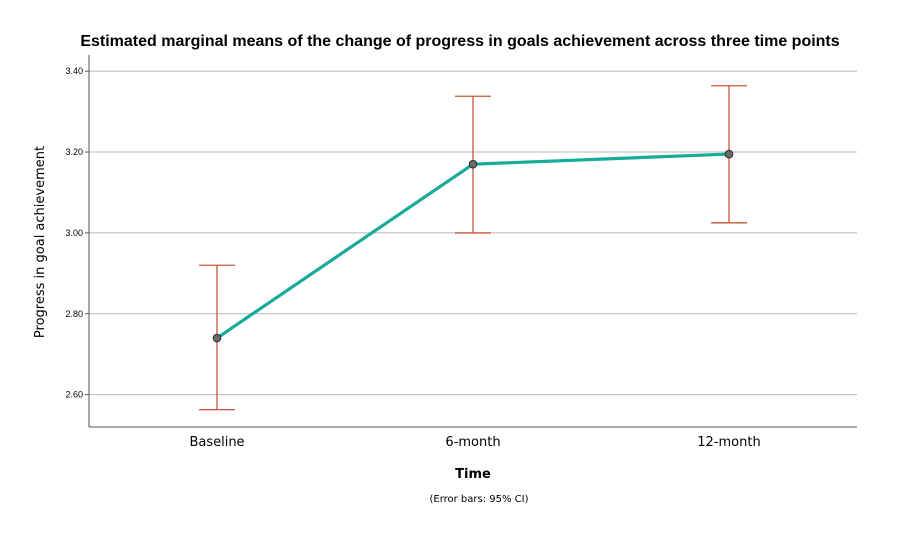 Image resolution: width=924 pixels, height=542 pixels. I want to click on x-axis-label: Time, so click(473, 474).